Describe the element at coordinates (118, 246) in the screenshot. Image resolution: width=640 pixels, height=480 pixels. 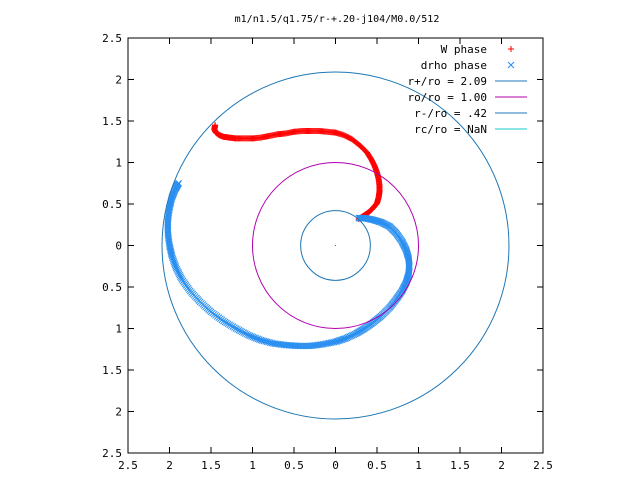
I see `y-tick-label: 0` at that location.